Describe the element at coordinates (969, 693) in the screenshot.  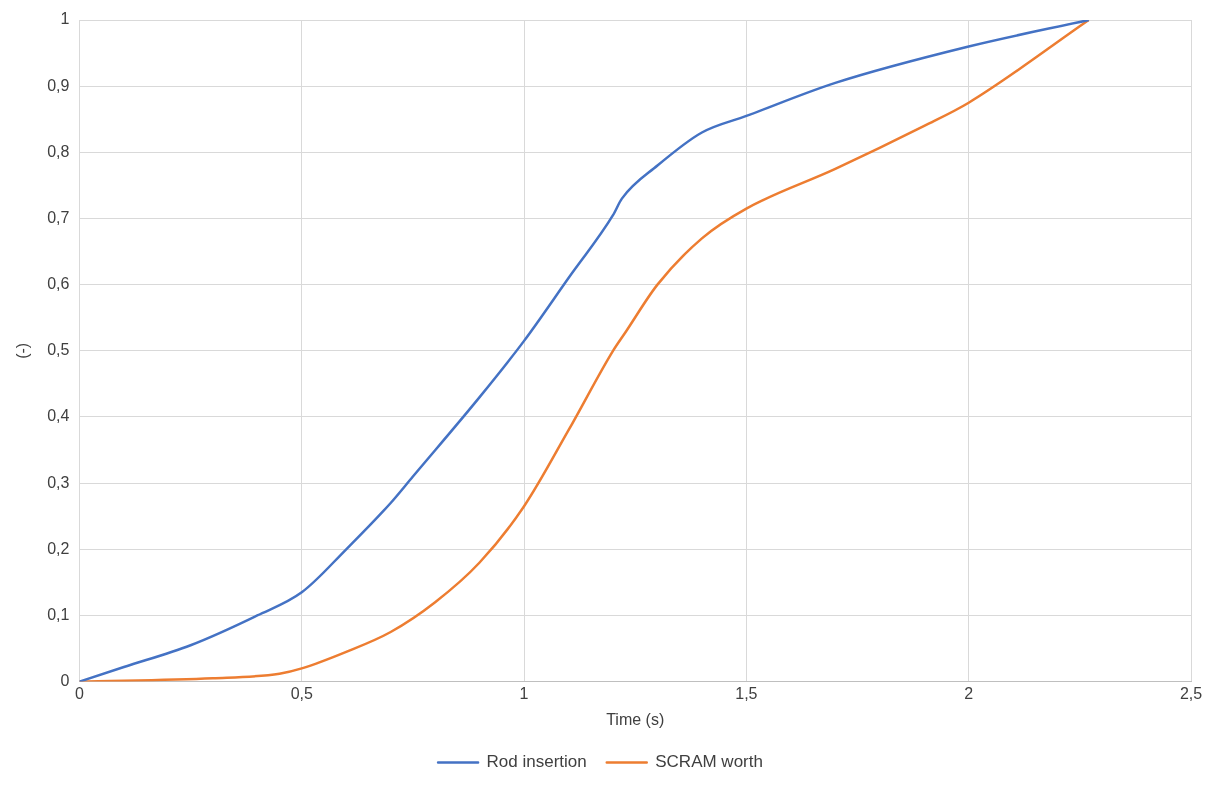
I see `x-tick-label: 2` at that location.